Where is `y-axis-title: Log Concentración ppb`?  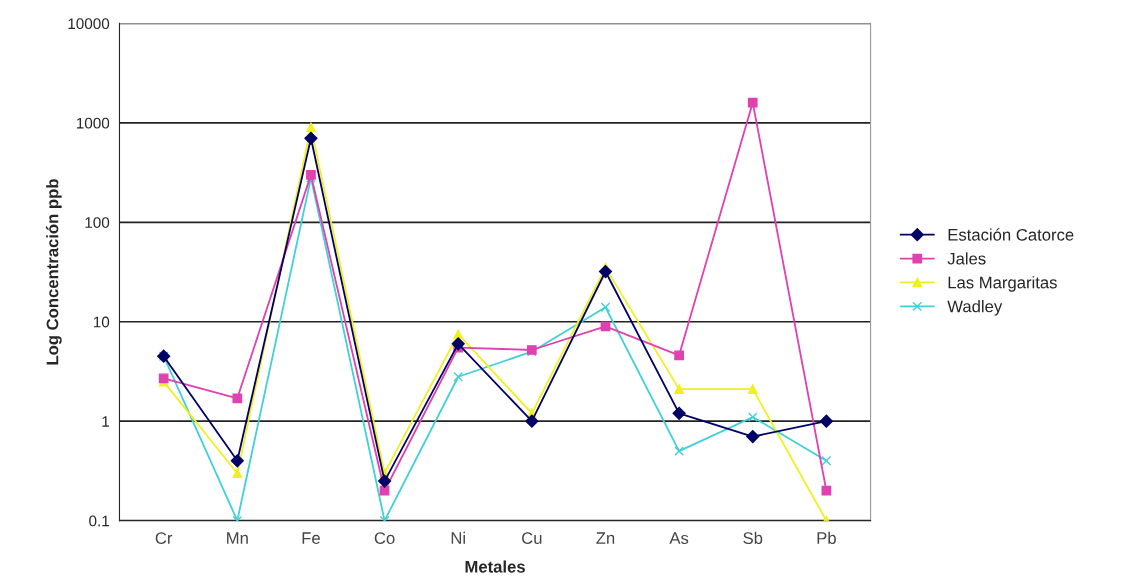 y-axis-title: Log Concentración ppb is located at coordinates (53, 272).